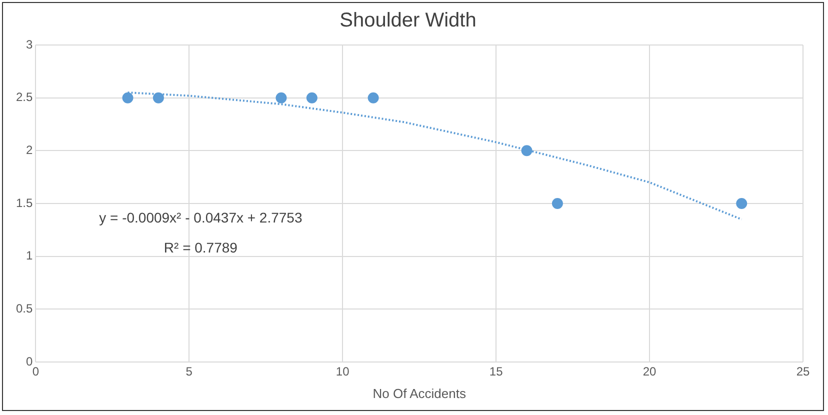  What do you see at coordinates (408, 21) in the screenshot?
I see `chart-title: Shoulder Width` at bounding box center [408, 21].